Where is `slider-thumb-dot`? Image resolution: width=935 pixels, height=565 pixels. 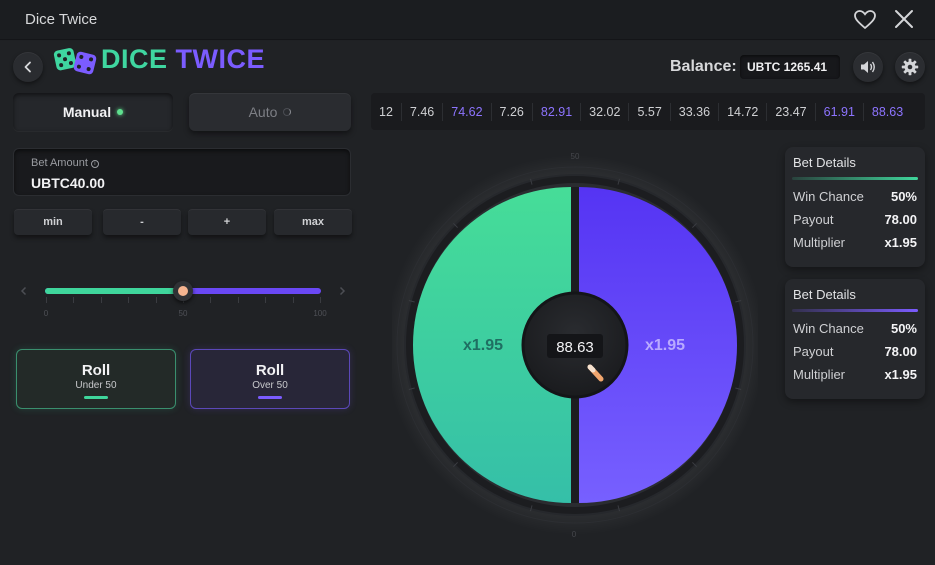 slider-thumb-dot is located at coordinates (183, 291).